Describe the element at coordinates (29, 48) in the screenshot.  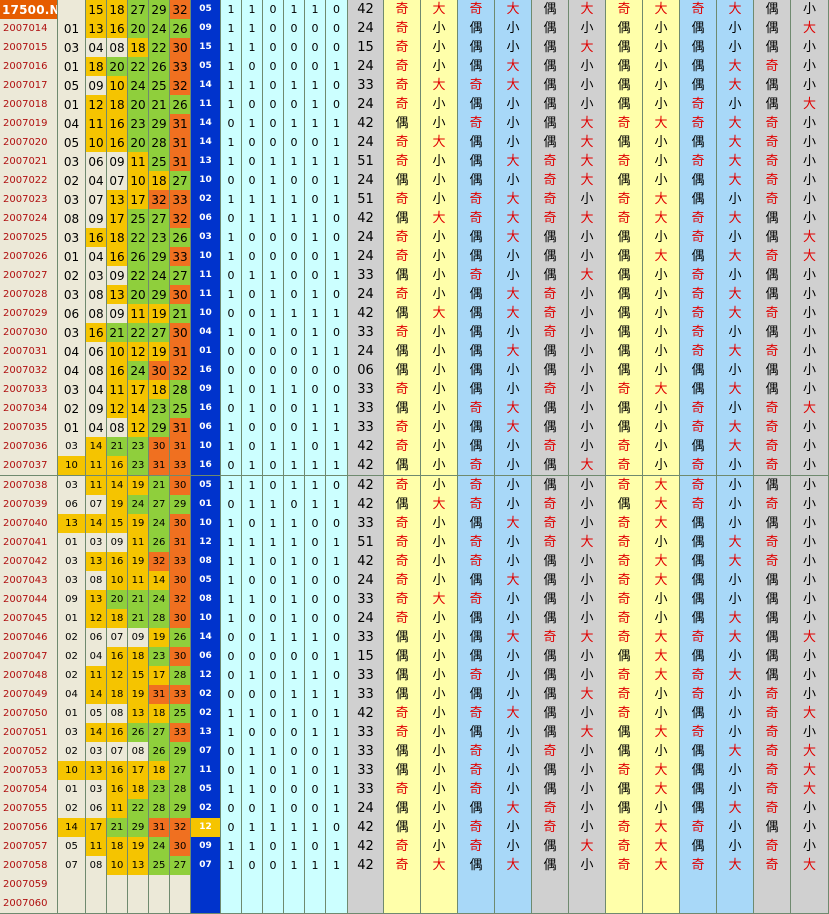
I see `issue-number: 2007015` at that location.